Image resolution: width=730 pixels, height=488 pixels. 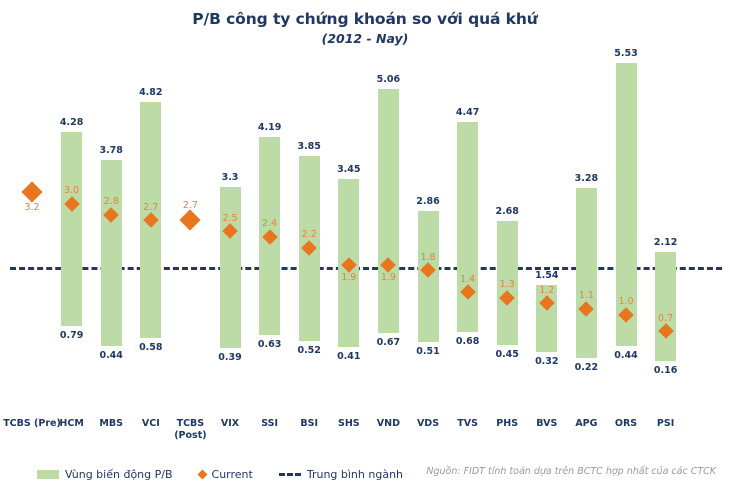 I want to click on legend-item-range: Vùng biến động P/B, so click(x=104, y=474).